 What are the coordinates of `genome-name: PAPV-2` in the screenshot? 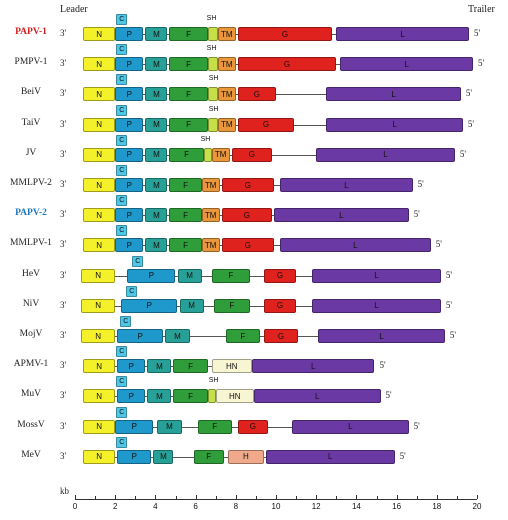 It's located at (31, 213).